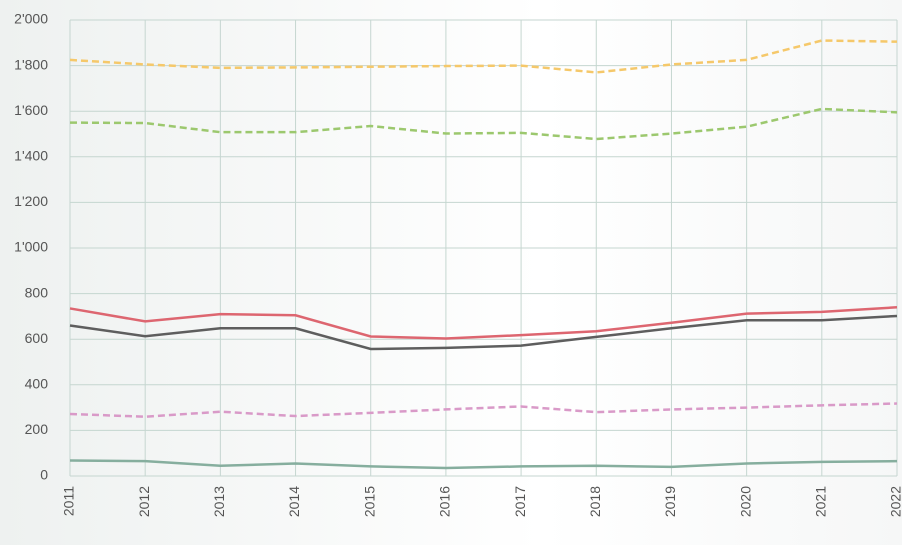 This screenshot has height=545, width=902. What do you see at coordinates (37, 384) in the screenshot?
I see `y-tick-label: 400` at bounding box center [37, 384].